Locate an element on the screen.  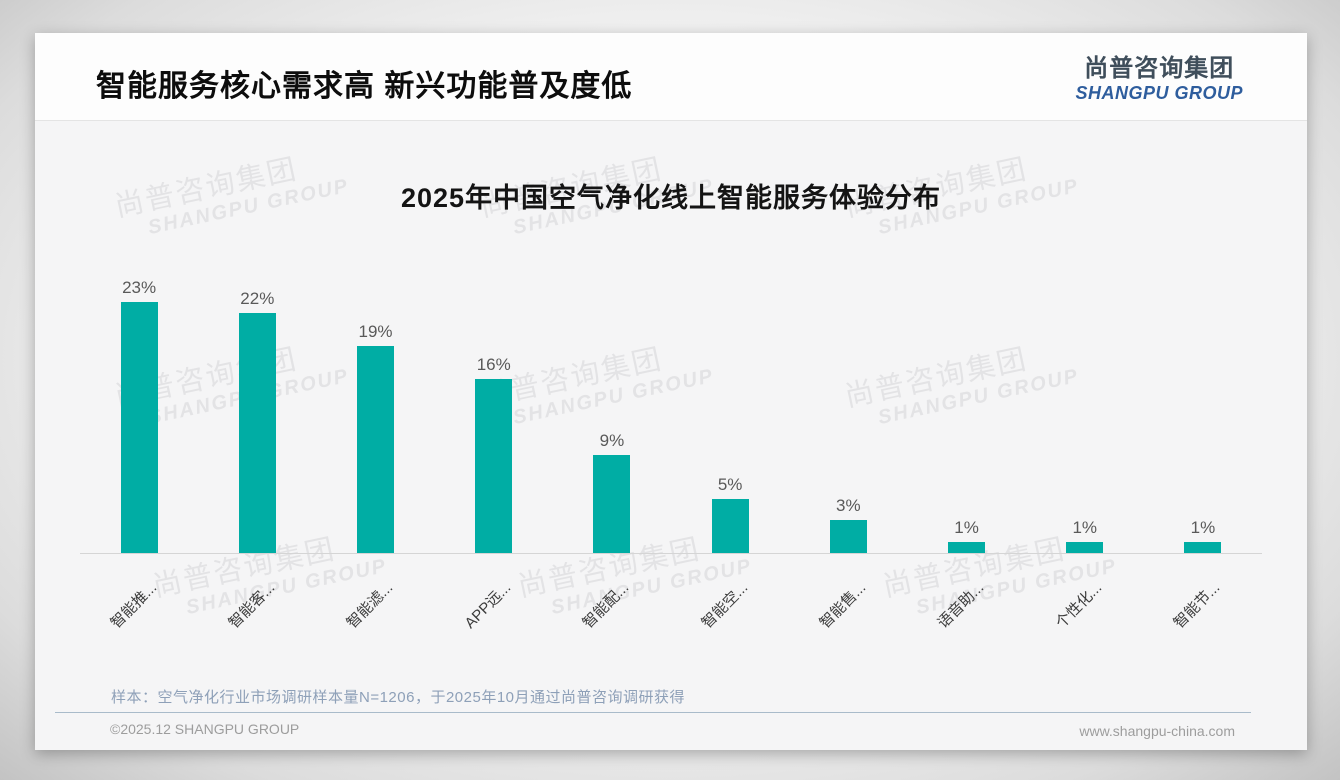
logo-chinese-text: 尚普咨询集团 is located at coordinates (1159, 68).